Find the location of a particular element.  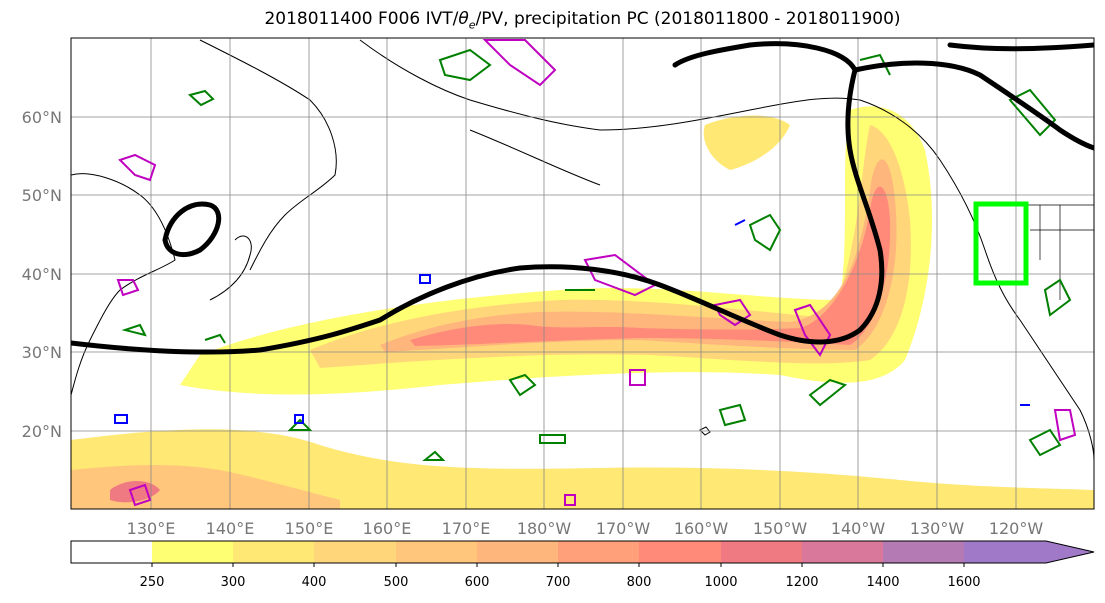

colorbar-label-250: 250 is located at coordinates (152, 582).